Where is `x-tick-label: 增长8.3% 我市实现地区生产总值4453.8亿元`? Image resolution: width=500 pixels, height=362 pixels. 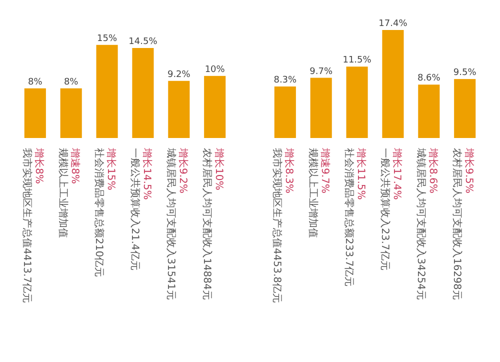
x-tick-label: 增长8.3% 我市实现地区生产总值4453.8亿元 is located at coordinates (283, 225).